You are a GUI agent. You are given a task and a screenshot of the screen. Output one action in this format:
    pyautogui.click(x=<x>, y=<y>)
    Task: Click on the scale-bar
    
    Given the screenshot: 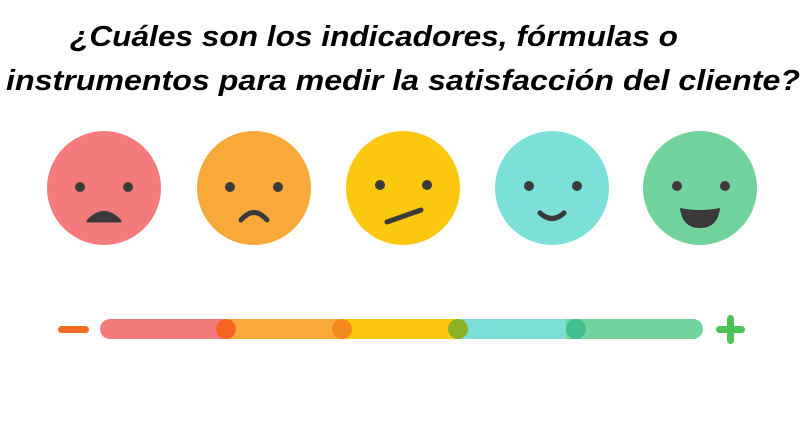 What is the action you would take?
    pyautogui.click(x=401, y=329)
    